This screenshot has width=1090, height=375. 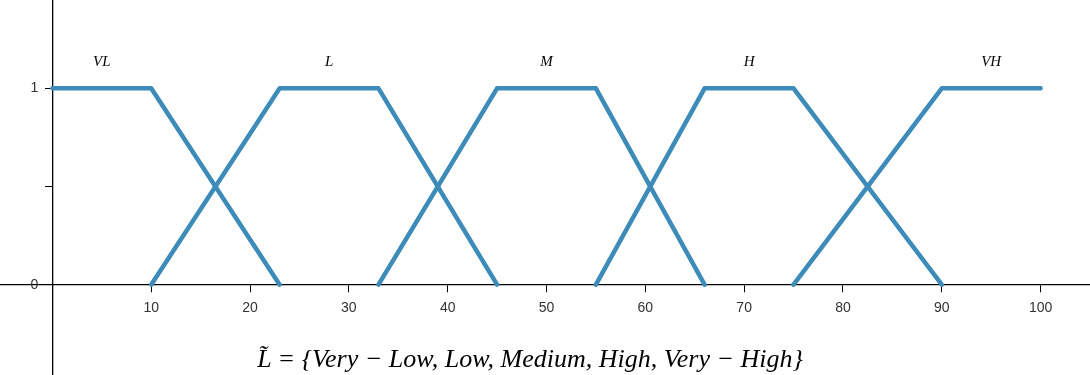 I want to click on x-tick-label: 20, so click(x=250, y=306).